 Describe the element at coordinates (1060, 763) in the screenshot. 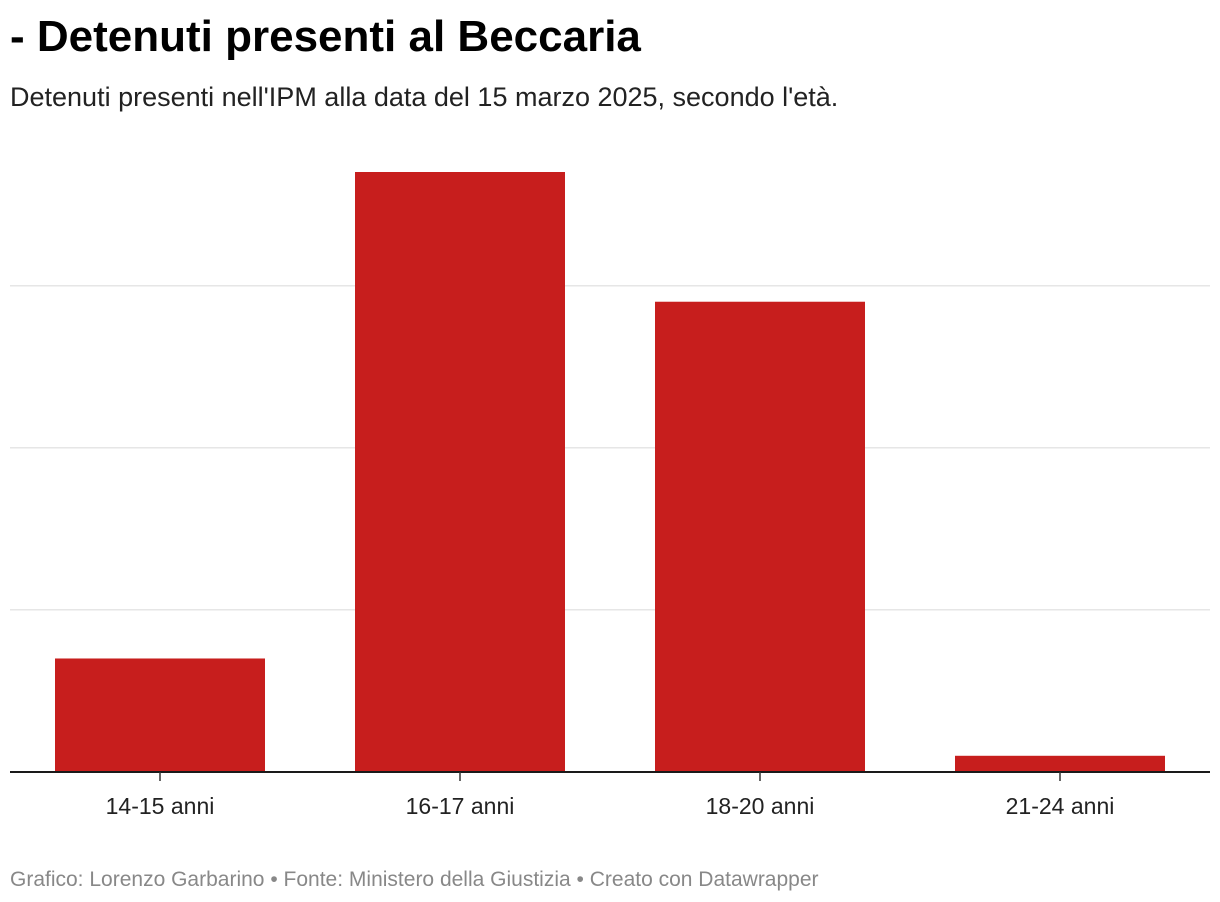

I see `bar-21-24-anni` at that location.